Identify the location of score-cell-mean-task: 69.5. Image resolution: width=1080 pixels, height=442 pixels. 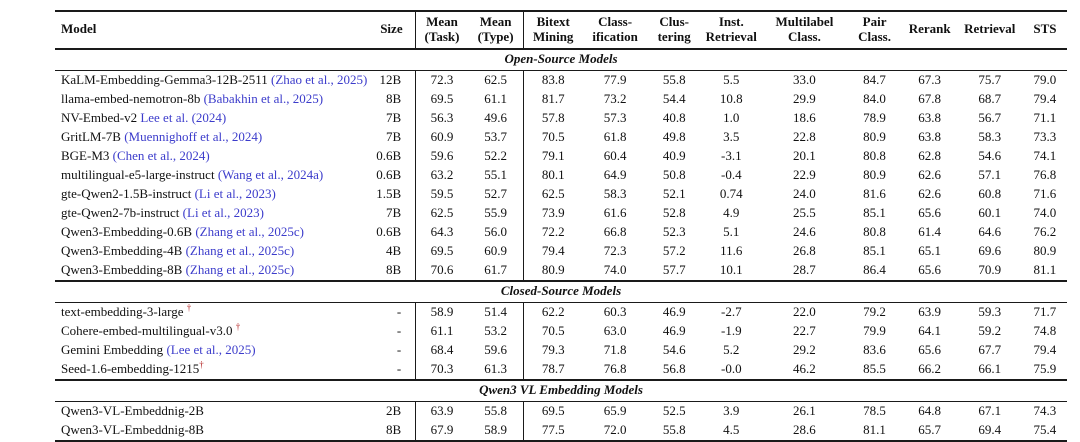
(442, 251).